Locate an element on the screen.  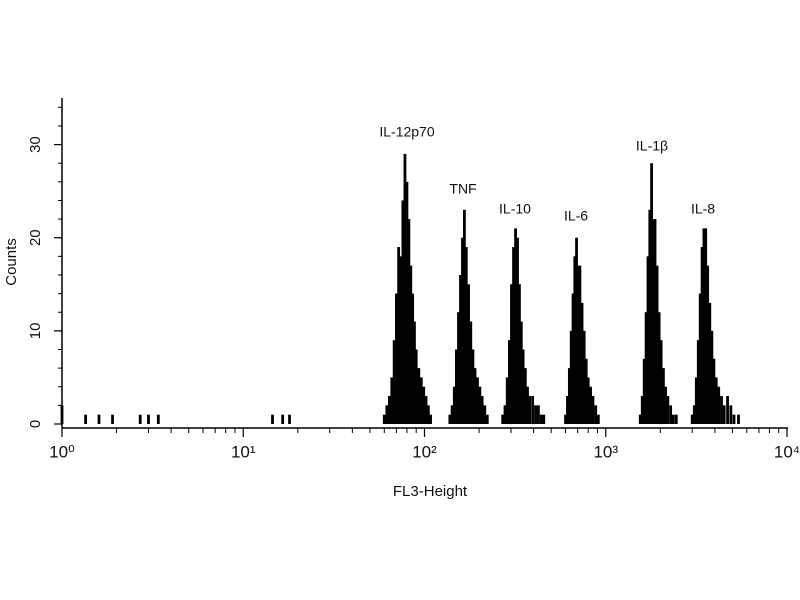
x-tick-label: 10³ is located at coordinates (605, 451).